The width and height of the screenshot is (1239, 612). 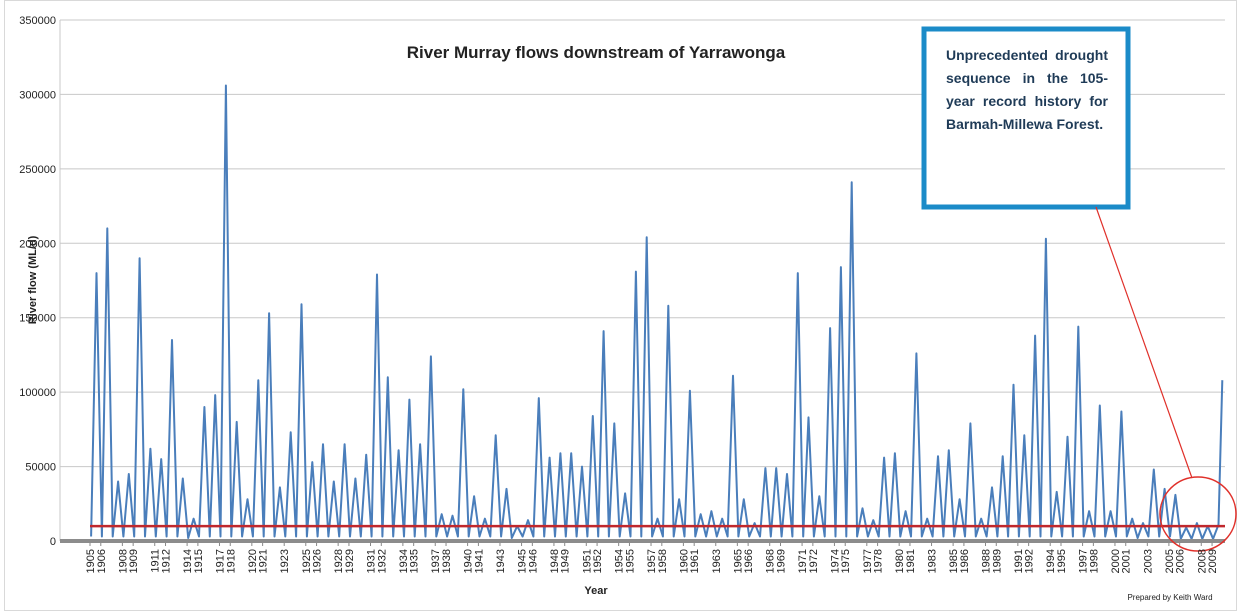 I want to click on highlight-circle, so click(x=1198, y=514).